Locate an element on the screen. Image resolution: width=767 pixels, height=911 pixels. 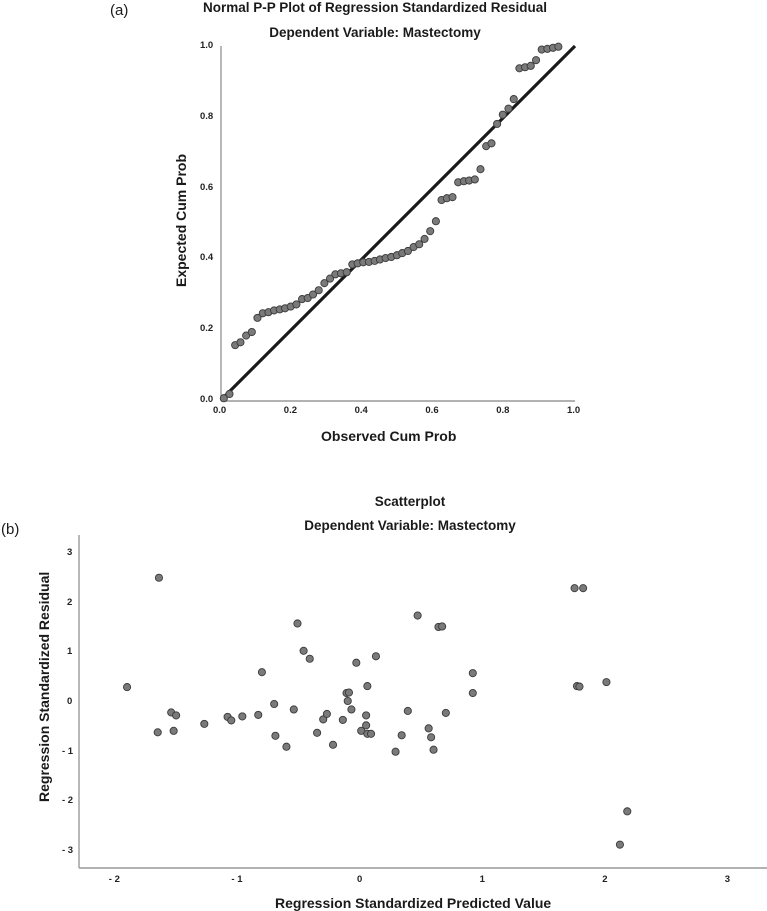
scatter-x-tick: 2 is located at coordinates (605, 879).